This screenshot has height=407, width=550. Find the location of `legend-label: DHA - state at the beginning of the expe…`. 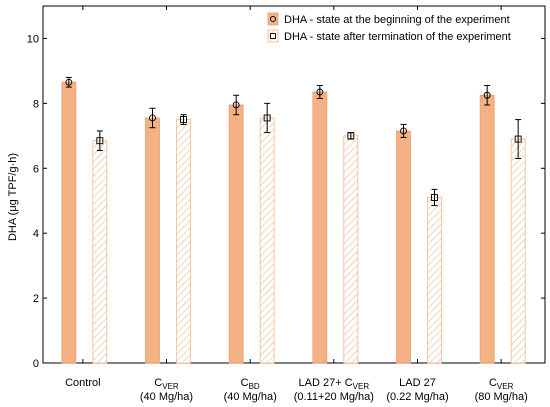

legend-label: DHA - state at the beginning of the expe… is located at coordinates (397, 20).